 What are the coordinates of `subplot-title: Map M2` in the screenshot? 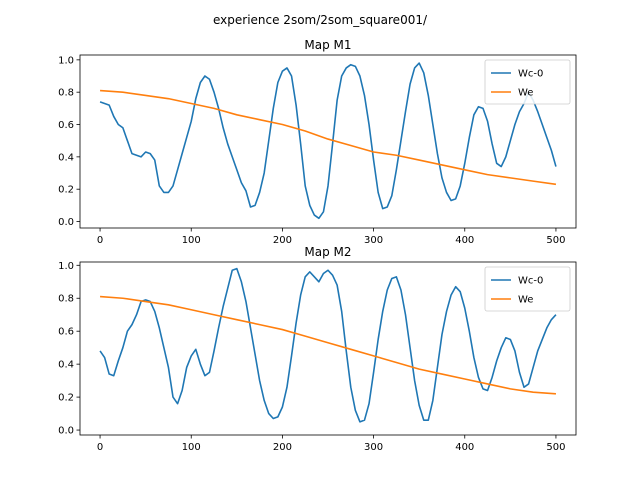 It's located at (327, 252).